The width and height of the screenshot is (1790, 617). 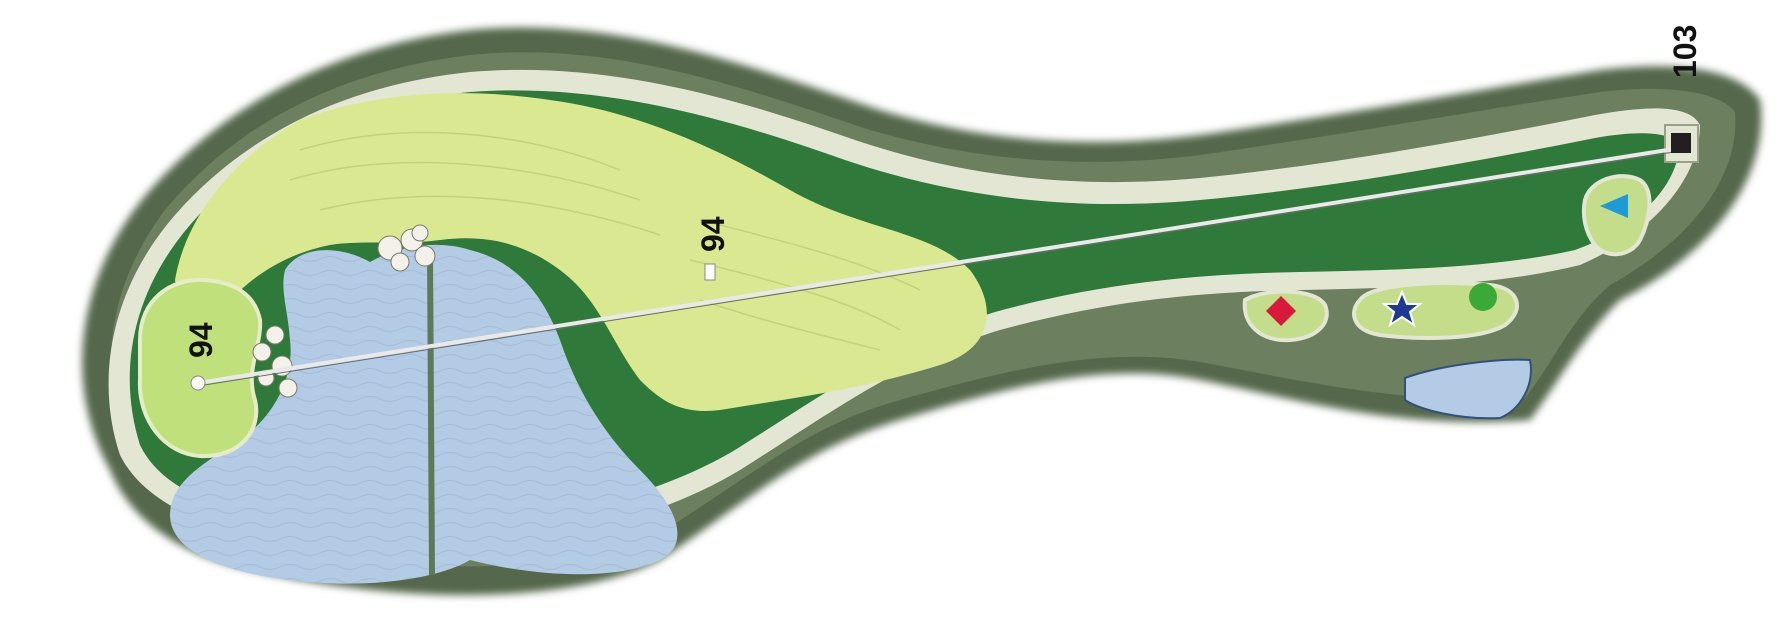 I want to click on yardage-label-fairway: 94, so click(x=713, y=234).